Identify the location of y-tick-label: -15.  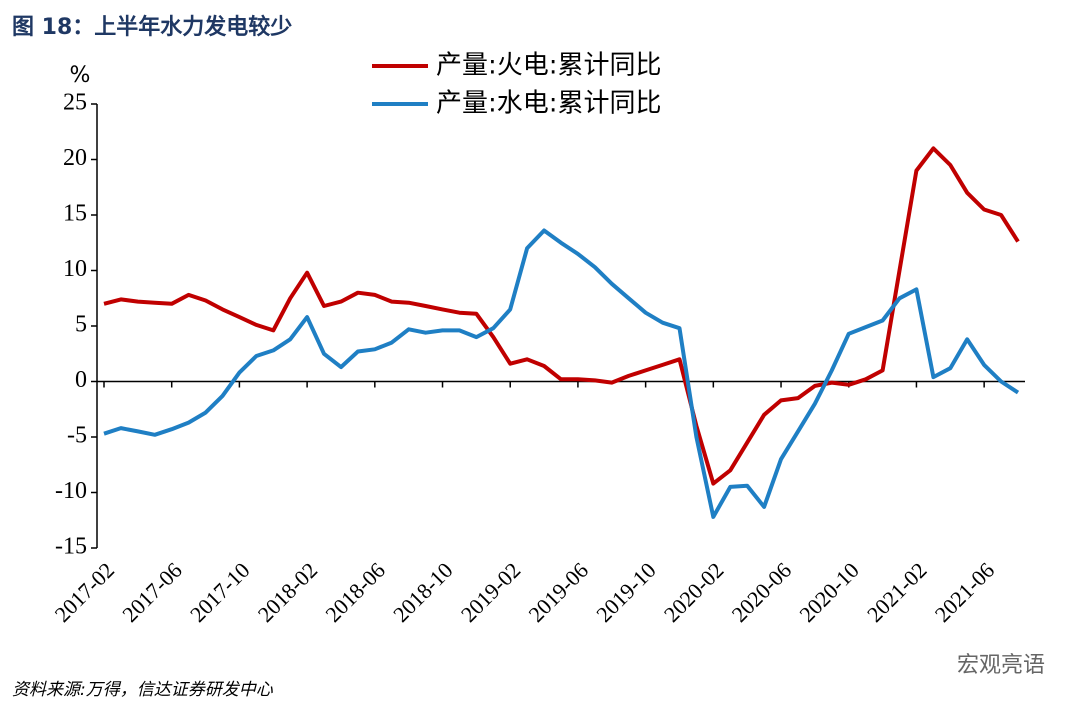
(71, 547).